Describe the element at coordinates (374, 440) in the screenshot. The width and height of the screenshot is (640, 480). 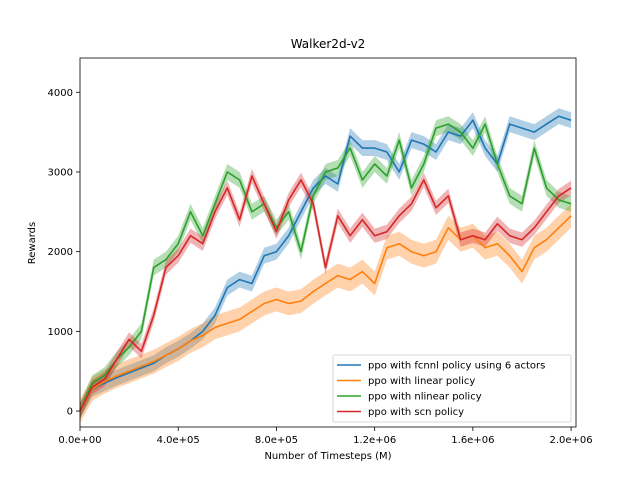
I see `x-tick-label: 1.2e+06` at that location.